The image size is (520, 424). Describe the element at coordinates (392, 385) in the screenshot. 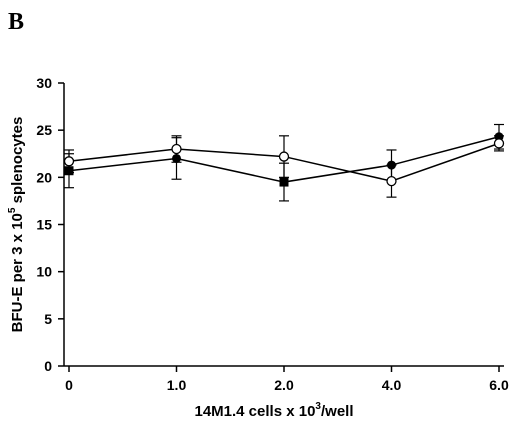

I see `x-tick-label: 4.0` at that location.